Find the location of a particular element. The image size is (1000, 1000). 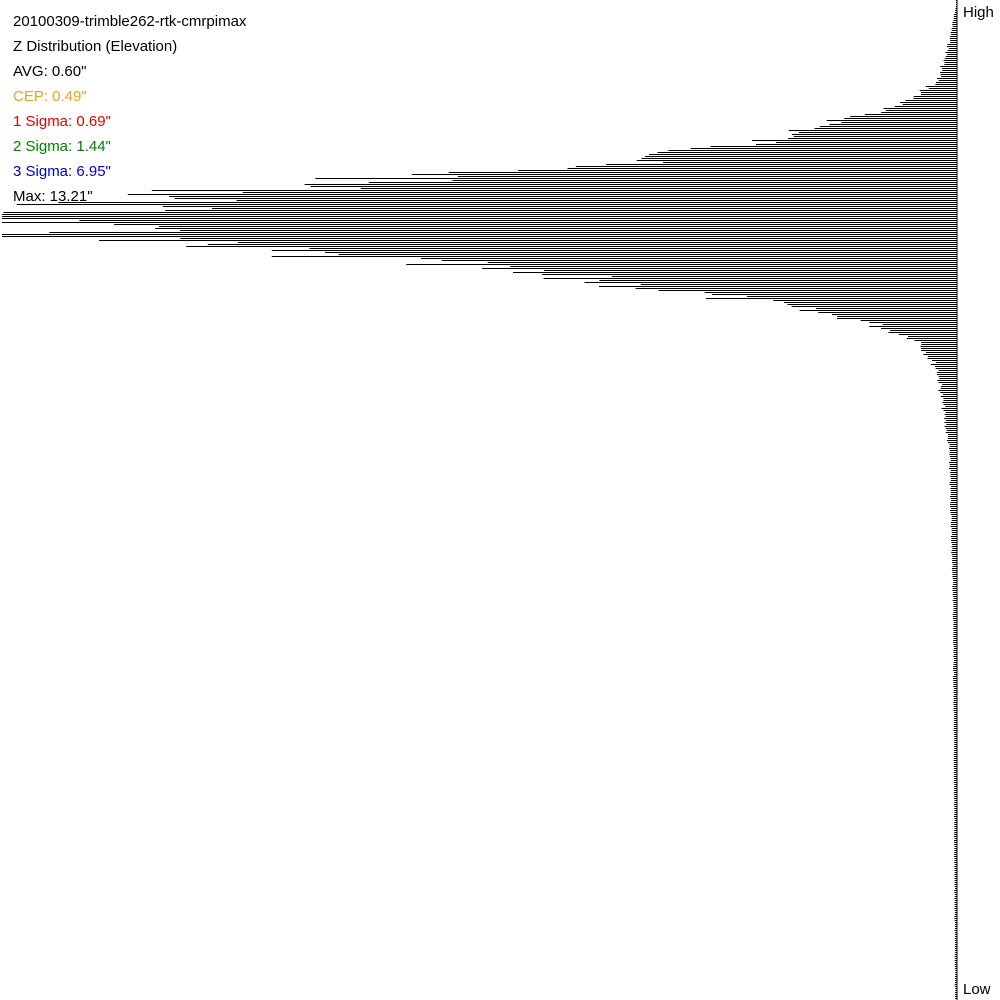

axis-label-high: High is located at coordinates (978, 12).